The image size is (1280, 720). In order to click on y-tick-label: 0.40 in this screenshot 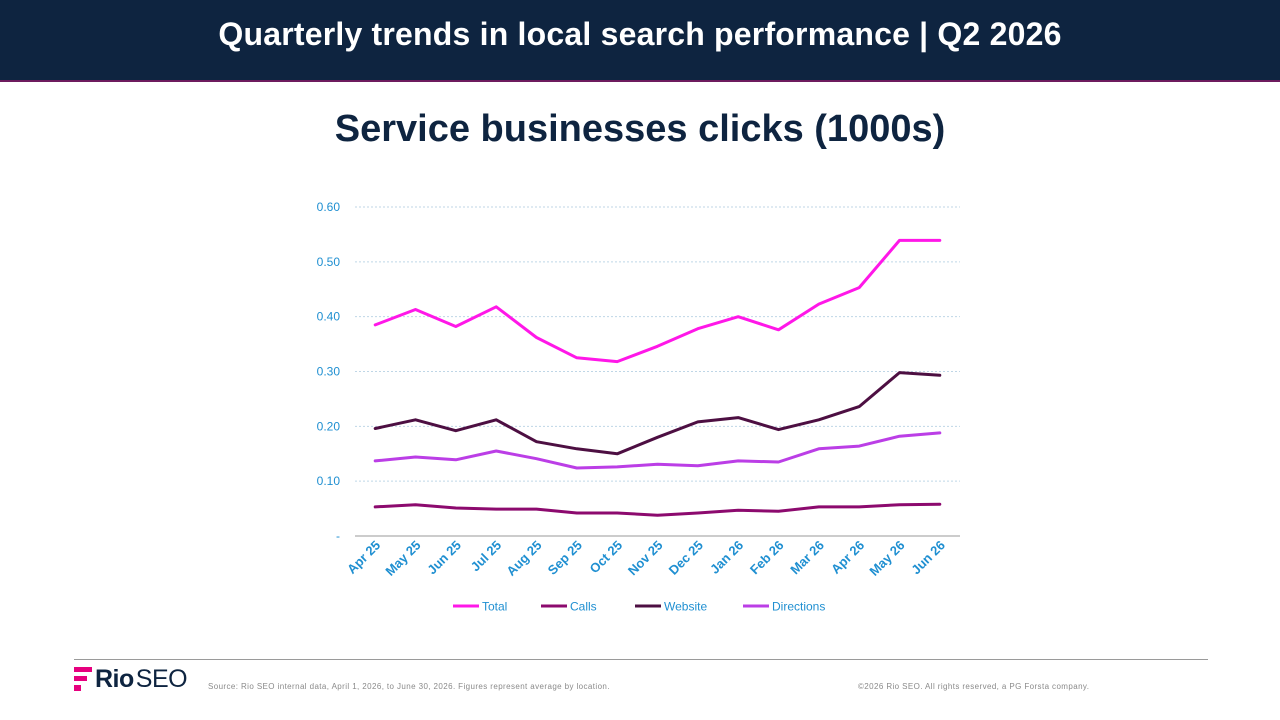, I will do `click(329, 317)`.